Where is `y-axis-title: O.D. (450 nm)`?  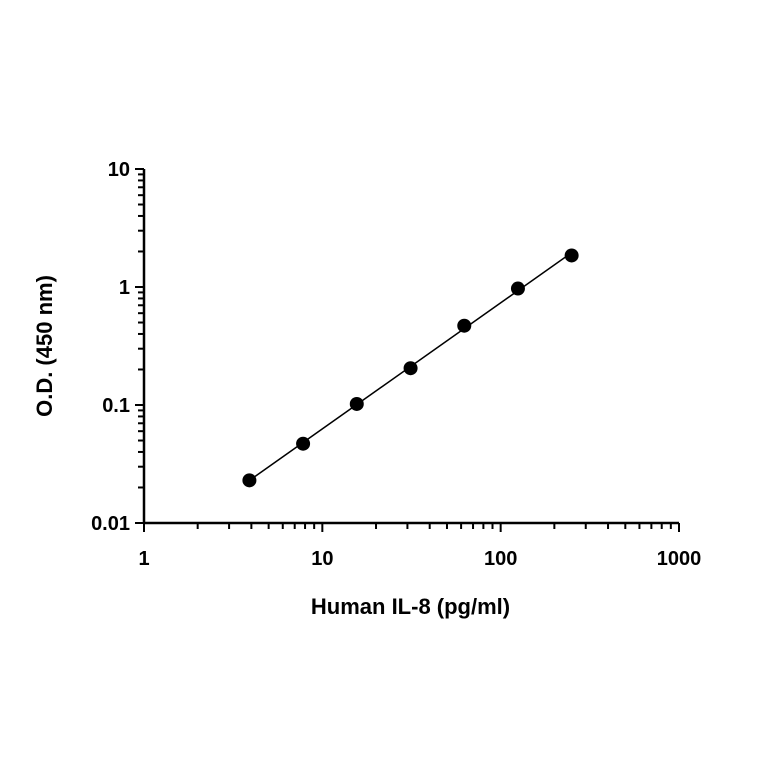 y-axis-title: O.D. (450 nm) is located at coordinates (44, 346).